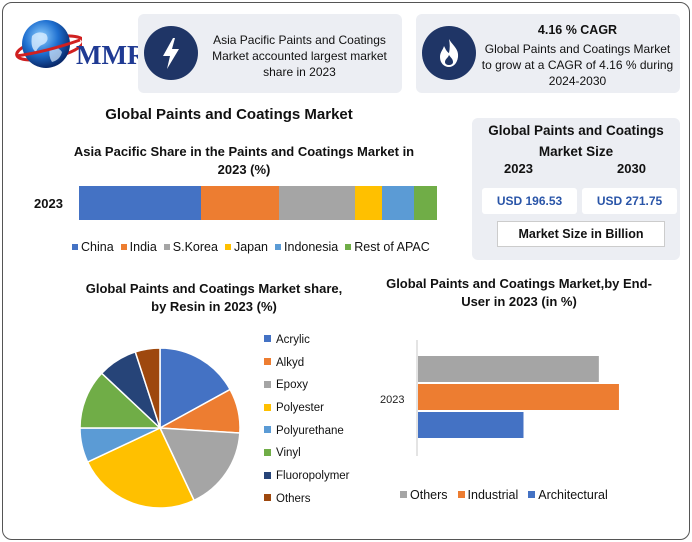 The width and height of the screenshot is (692, 542). What do you see at coordinates (120, 400) in the screenshot?
I see `resin-pie-slice-vinyl` at bounding box center [120, 400].